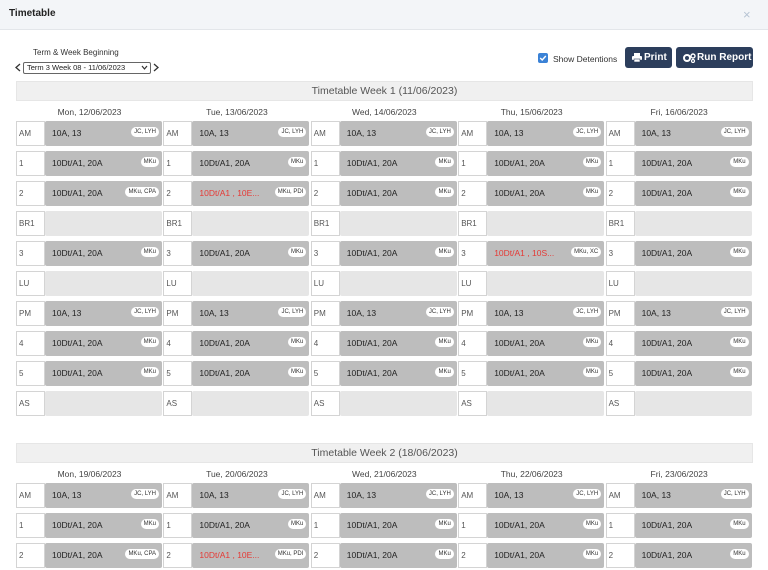 The image size is (768, 570). What do you see at coordinates (237, 474) in the screenshot?
I see `day-header: Tue, 20/06/2023` at bounding box center [237, 474].